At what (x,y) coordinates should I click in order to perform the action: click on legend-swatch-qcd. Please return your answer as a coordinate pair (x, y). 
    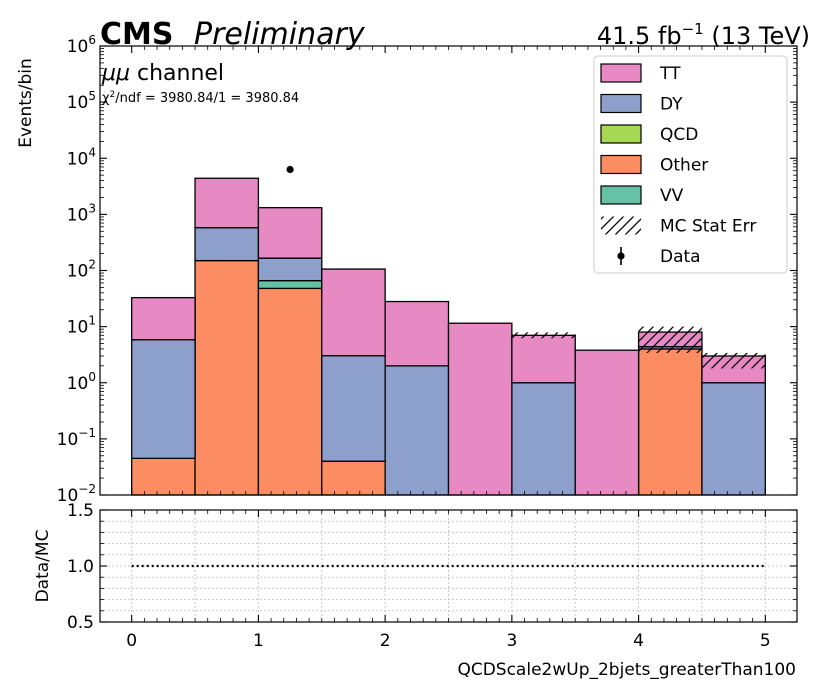
    Looking at the image, I should click on (621, 134).